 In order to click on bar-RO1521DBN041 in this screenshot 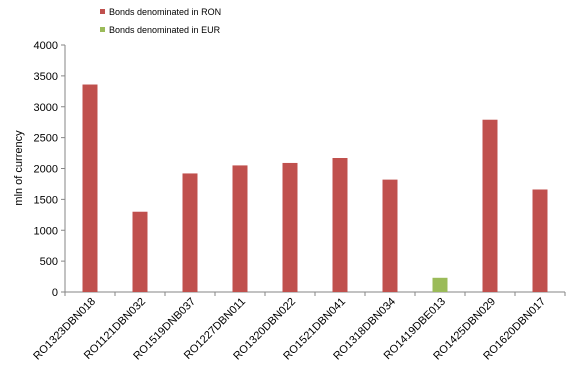, I will do `click(340, 225)`.